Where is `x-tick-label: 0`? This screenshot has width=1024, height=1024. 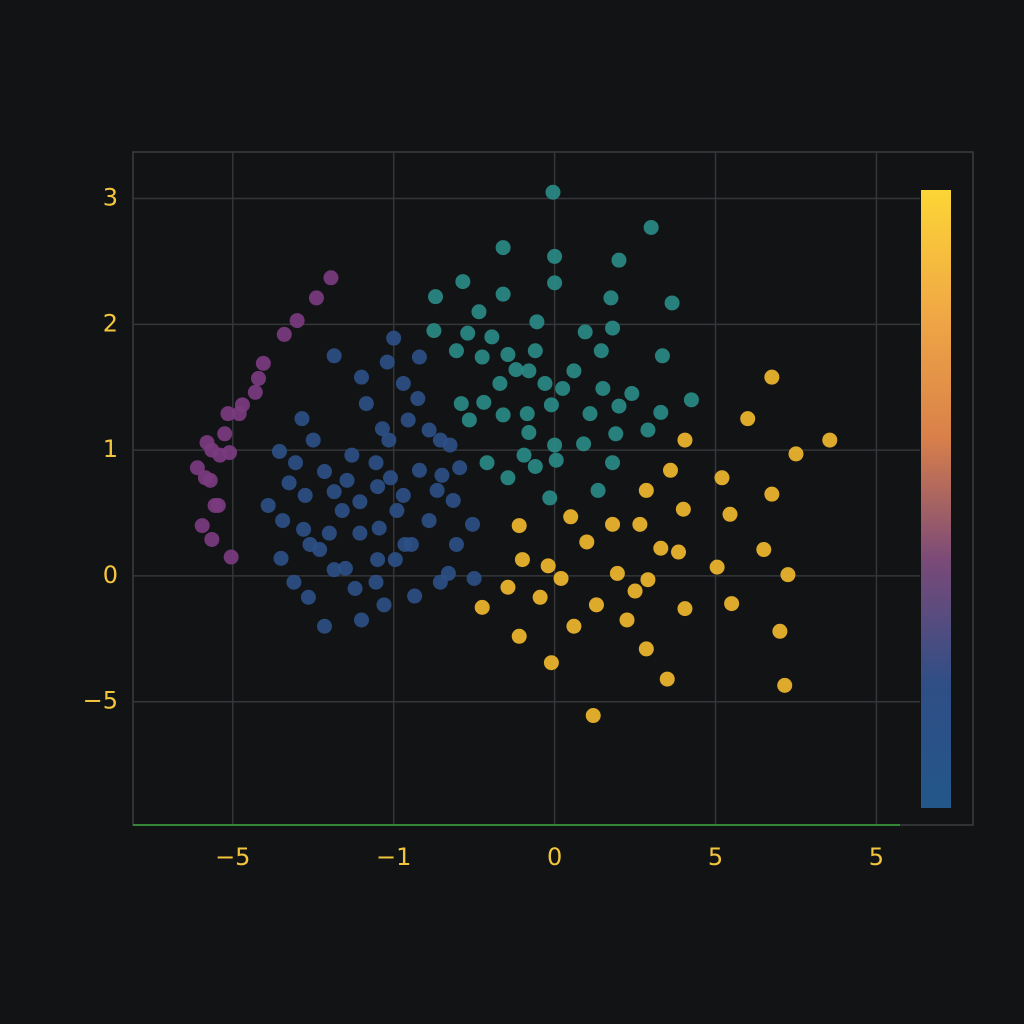 x-tick-label: 0 is located at coordinates (554, 857).